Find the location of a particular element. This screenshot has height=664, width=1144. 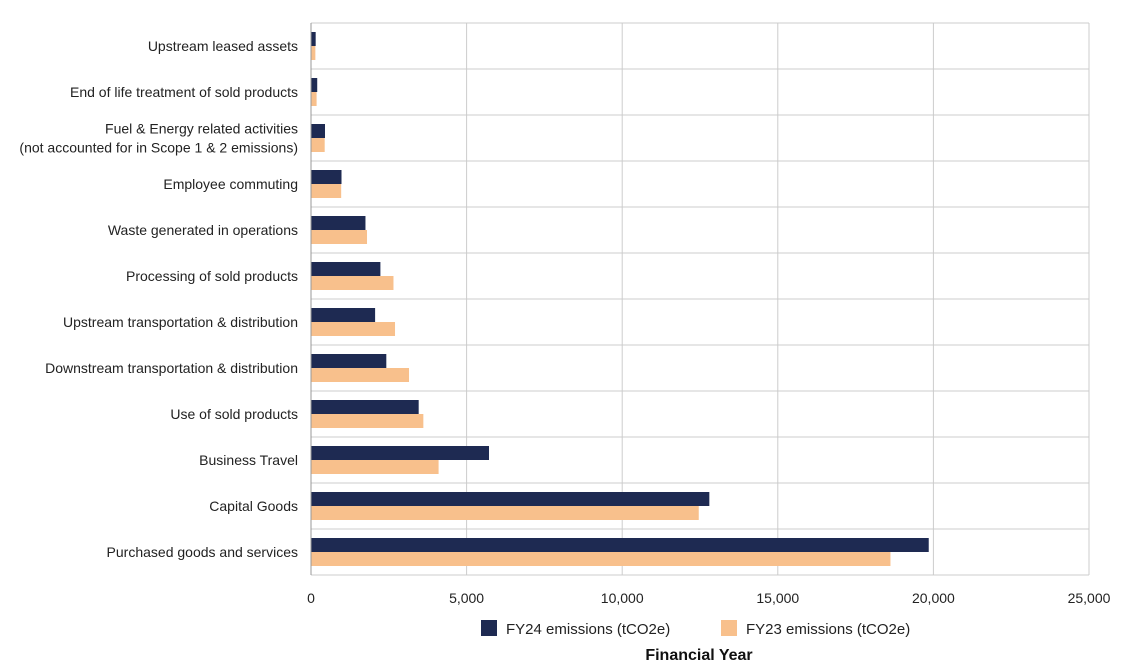

category-label: Waste generated in operations is located at coordinates (203, 230).